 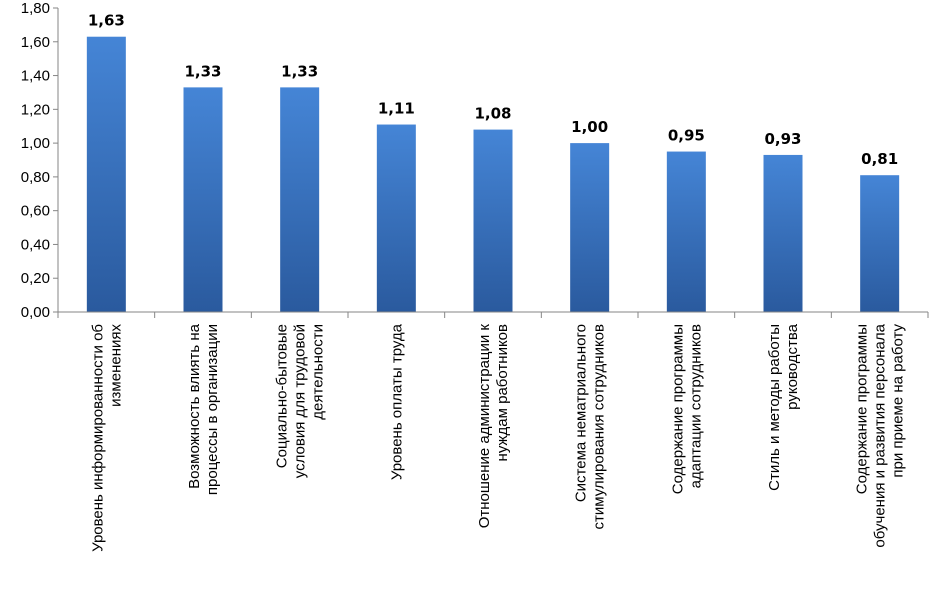 I want to click on y-tick-label: 0,00, so click(x=35, y=312).